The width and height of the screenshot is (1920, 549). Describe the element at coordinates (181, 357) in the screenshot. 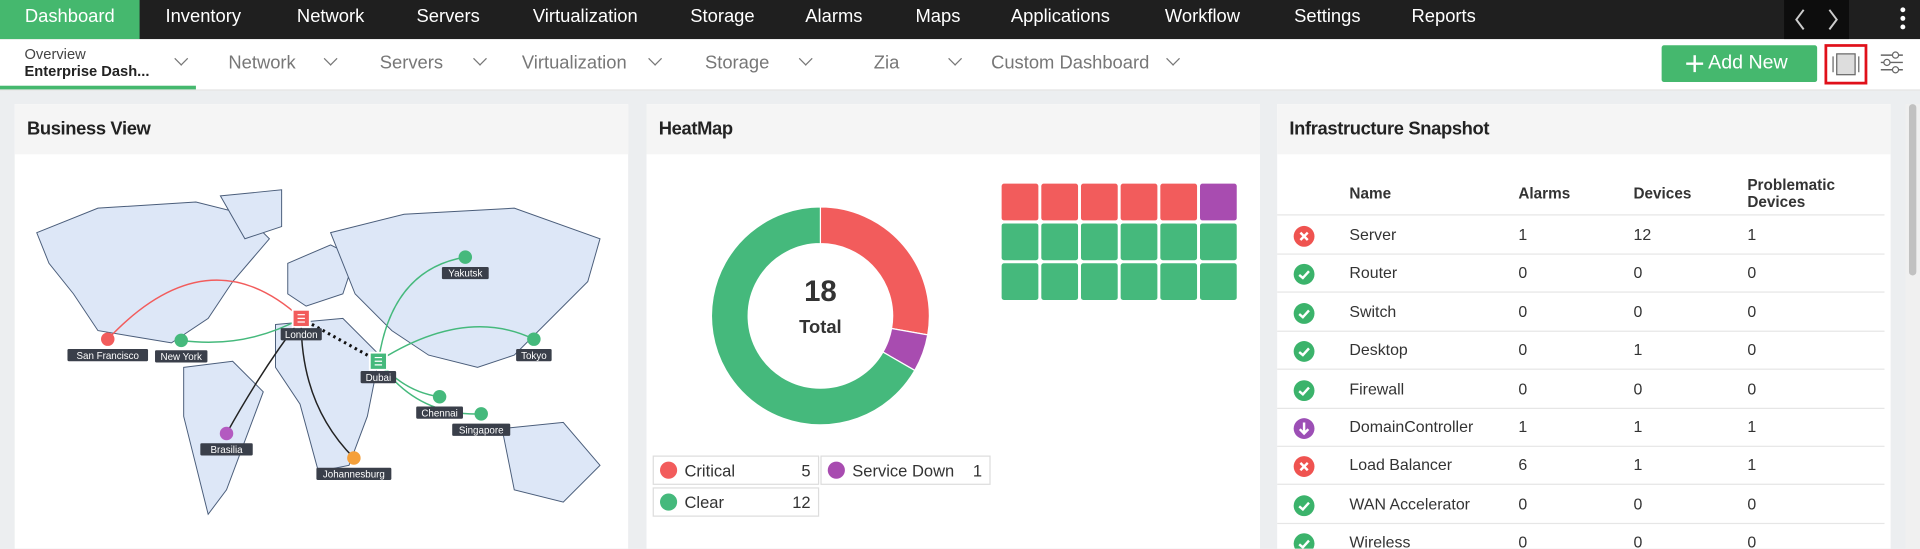

I see `node-label: New York` at that location.